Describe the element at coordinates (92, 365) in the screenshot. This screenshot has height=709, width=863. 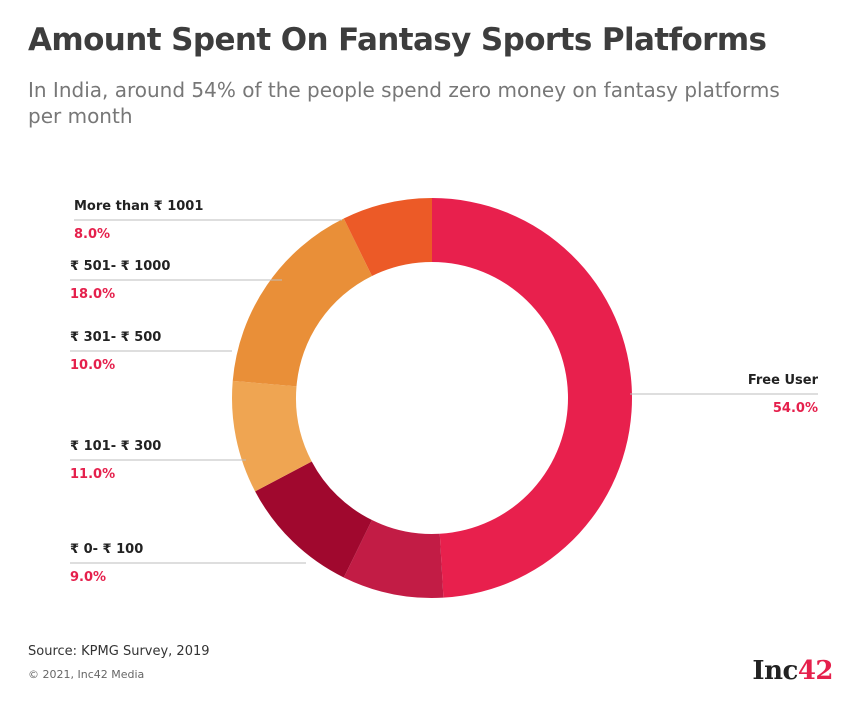
I see `value-label: 10.0%` at that location.